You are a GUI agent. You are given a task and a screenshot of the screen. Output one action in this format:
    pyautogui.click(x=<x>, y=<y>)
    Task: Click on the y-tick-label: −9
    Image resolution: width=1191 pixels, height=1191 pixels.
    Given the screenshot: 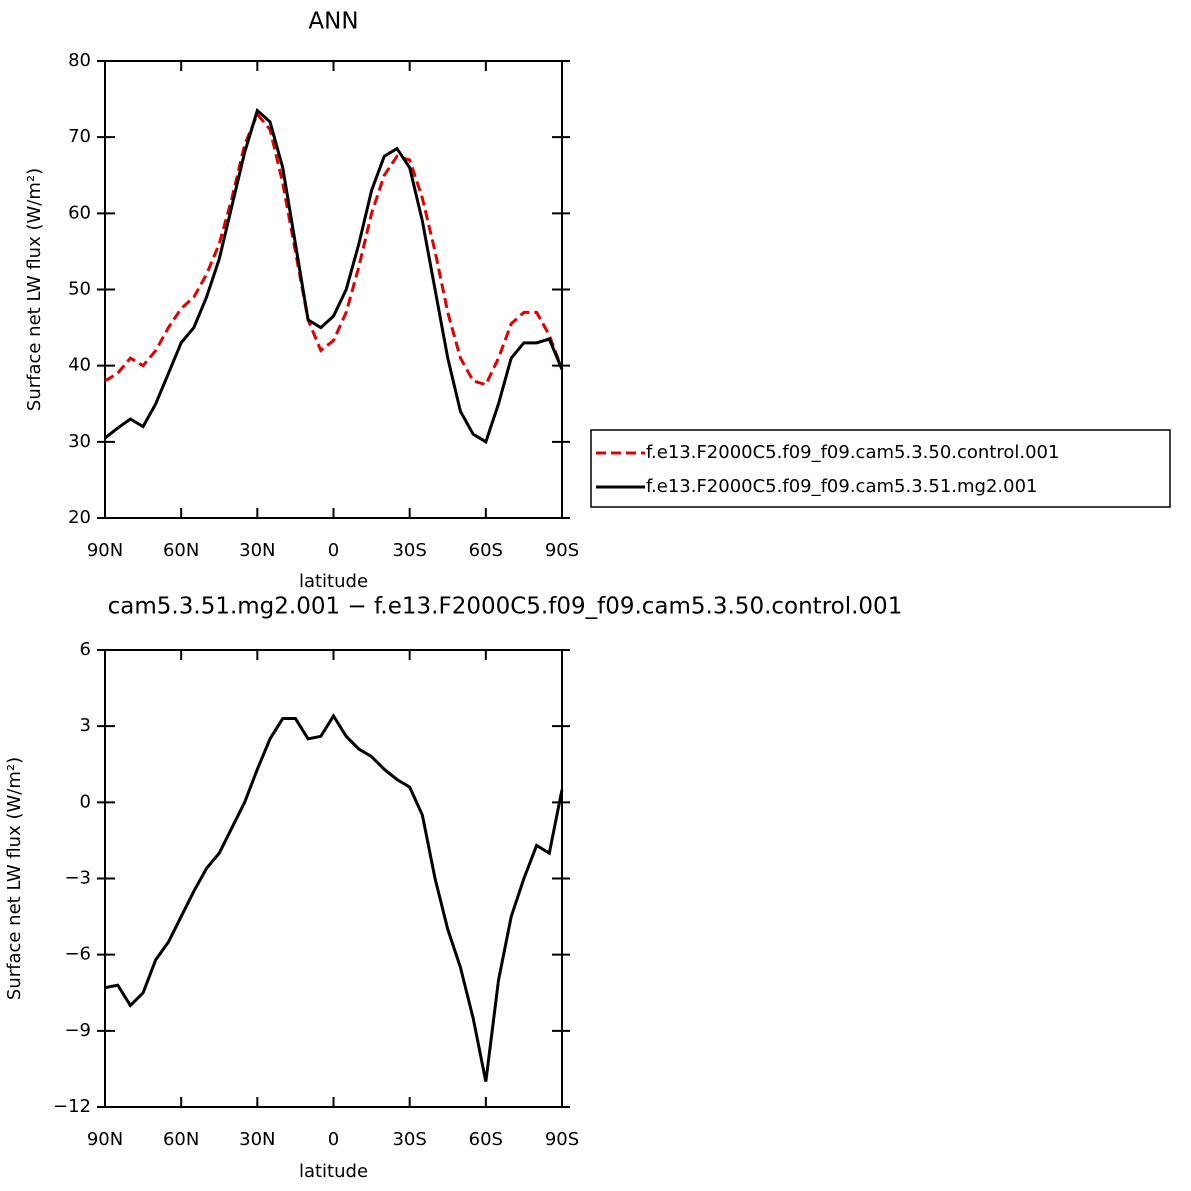 What is the action you would take?
    pyautogui.click(x=77, y=1030)
    